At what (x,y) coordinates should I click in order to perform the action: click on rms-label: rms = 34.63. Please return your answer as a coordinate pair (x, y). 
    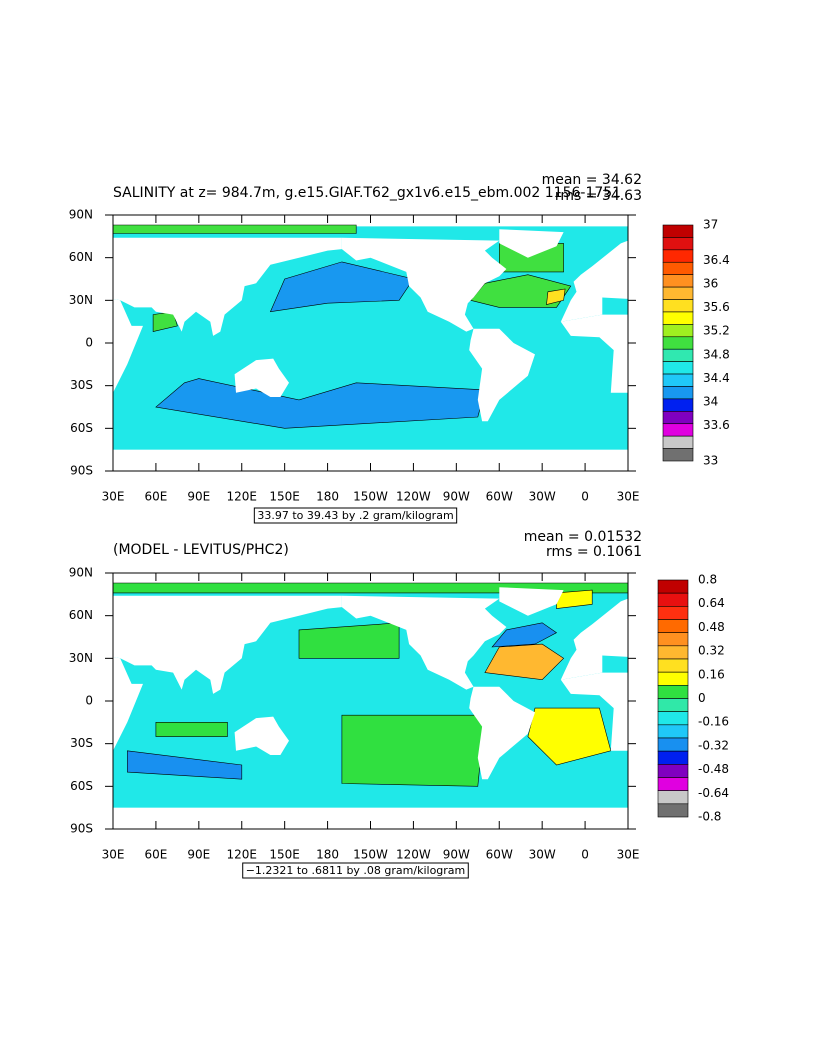
    Looking at the image, I should click on (598, 196).